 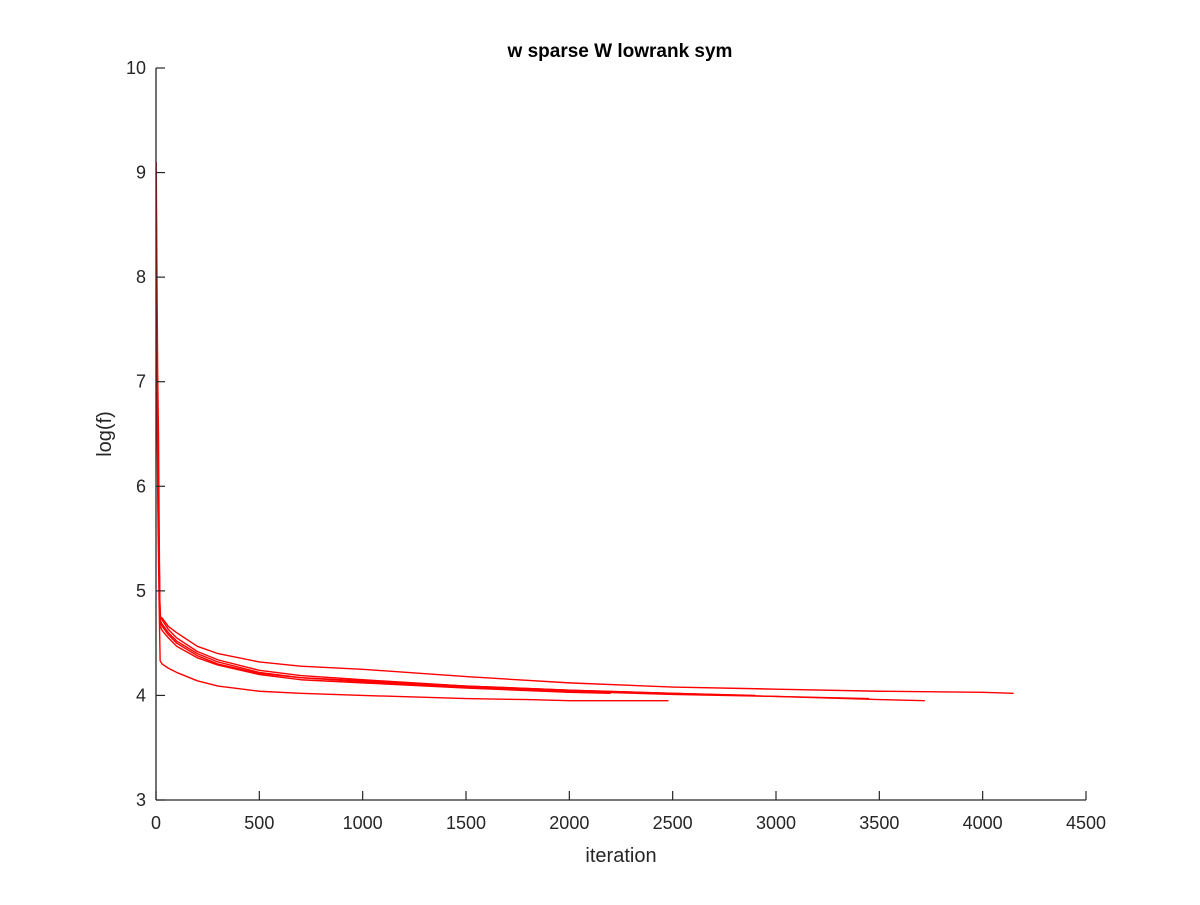 What do you see at coordinates (156, 823) in the screenshot?
I see `x-tick-label: 0` at bounding box center [156, 823].